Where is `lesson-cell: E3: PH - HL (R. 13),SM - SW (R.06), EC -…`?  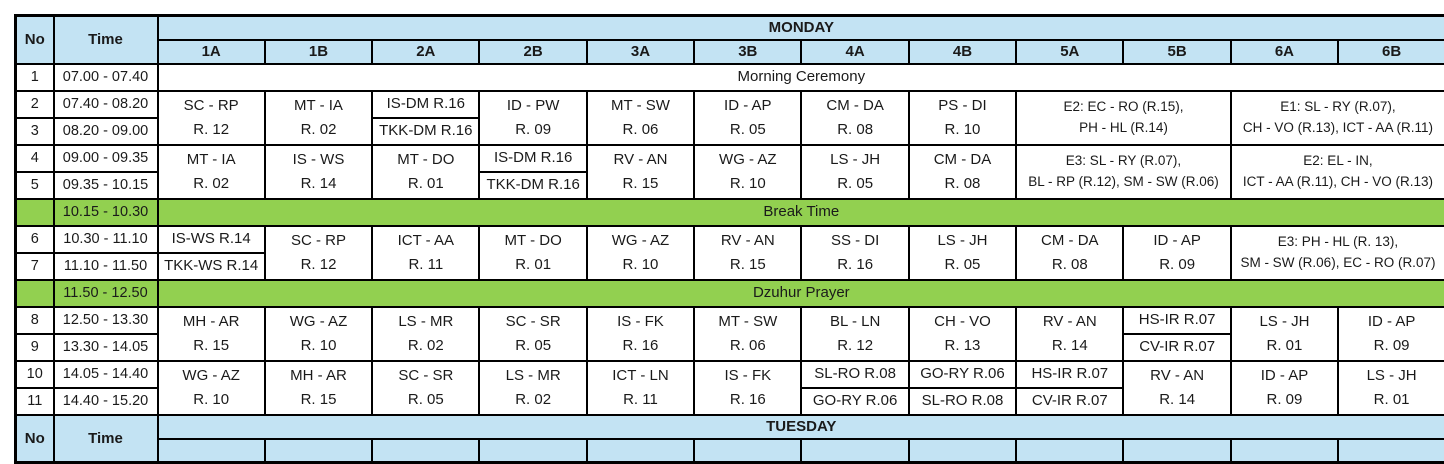
lesson-cell: E3: PH - HL (R. 13),SM - SW (R.06), EC -… is located at coordinates (1337, 253).